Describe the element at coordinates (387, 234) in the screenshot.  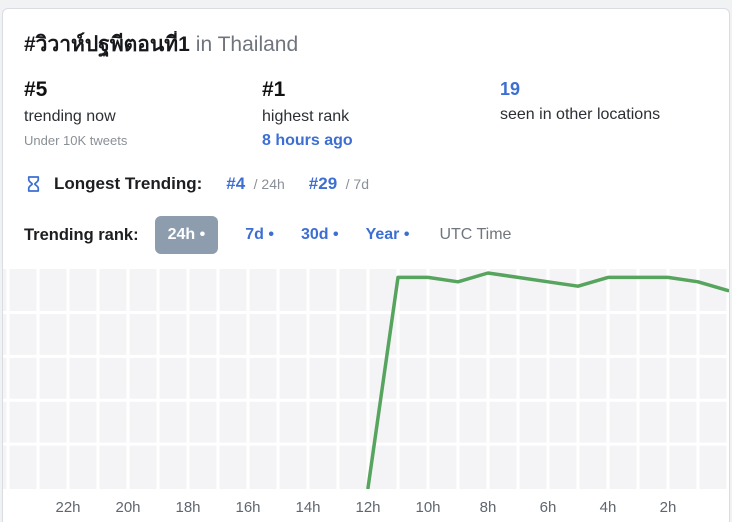
I see `range-button-year: Year •` at that location.